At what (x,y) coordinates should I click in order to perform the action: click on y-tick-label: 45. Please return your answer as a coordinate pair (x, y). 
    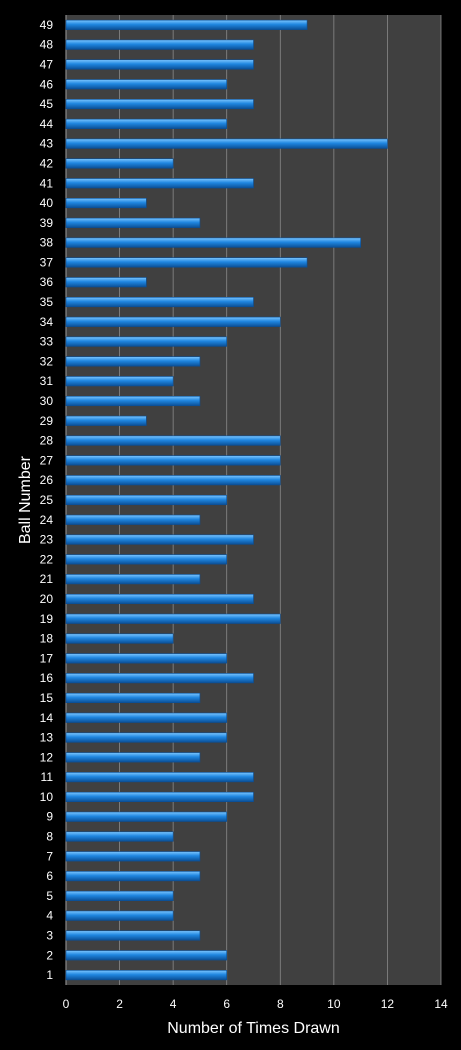
    Looking at the image, I should click on (47, 104).